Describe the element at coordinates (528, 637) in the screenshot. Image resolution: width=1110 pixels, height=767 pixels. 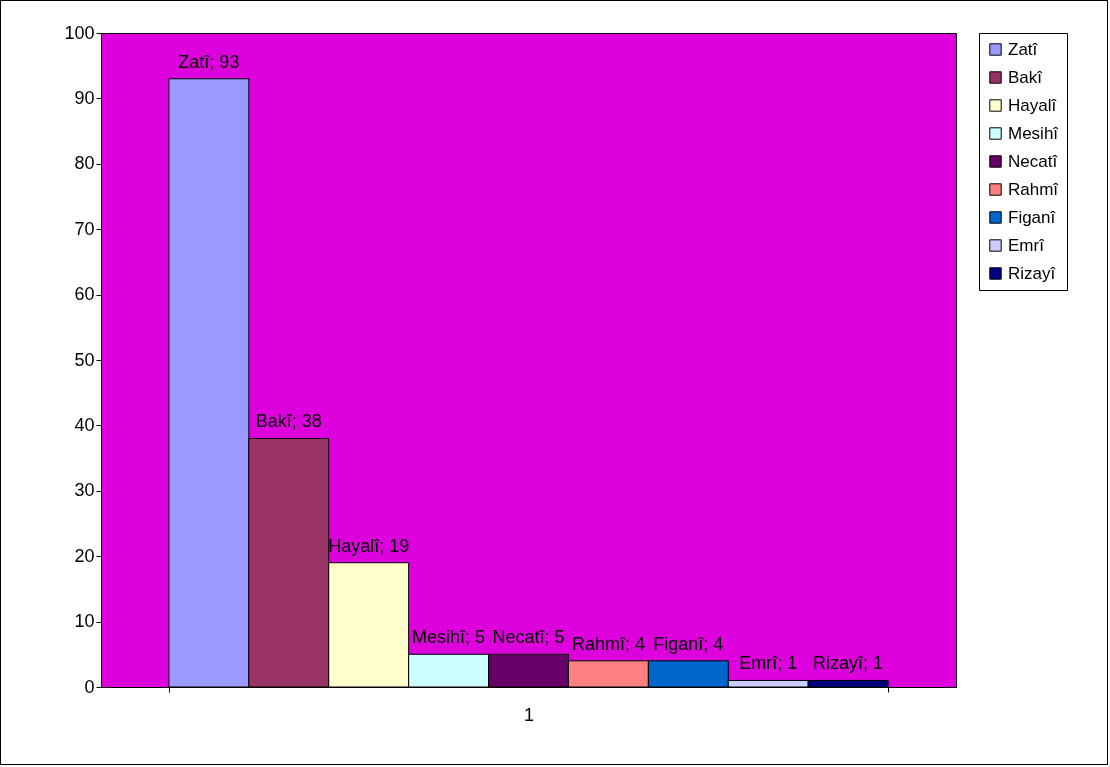
I see `data-label: Necatî; 5` at that location.